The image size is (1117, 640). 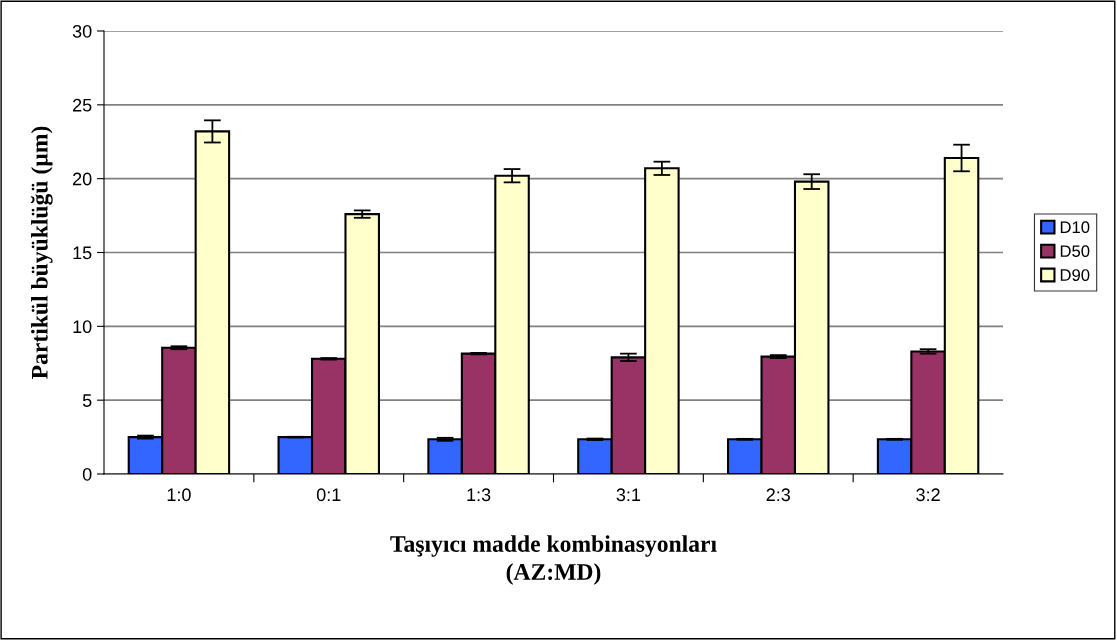 What do you see at coordinates (179, 495) in the screenshot?
I see `x-tick-label: 1:0` at bounding box center [179, 495].